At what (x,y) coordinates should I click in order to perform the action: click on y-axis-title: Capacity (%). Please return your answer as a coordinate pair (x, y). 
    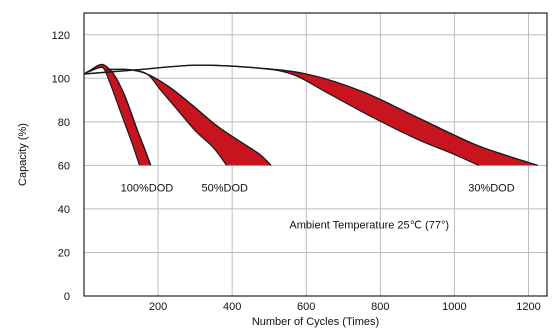
    Looking at the image, I should click on (23, 154).